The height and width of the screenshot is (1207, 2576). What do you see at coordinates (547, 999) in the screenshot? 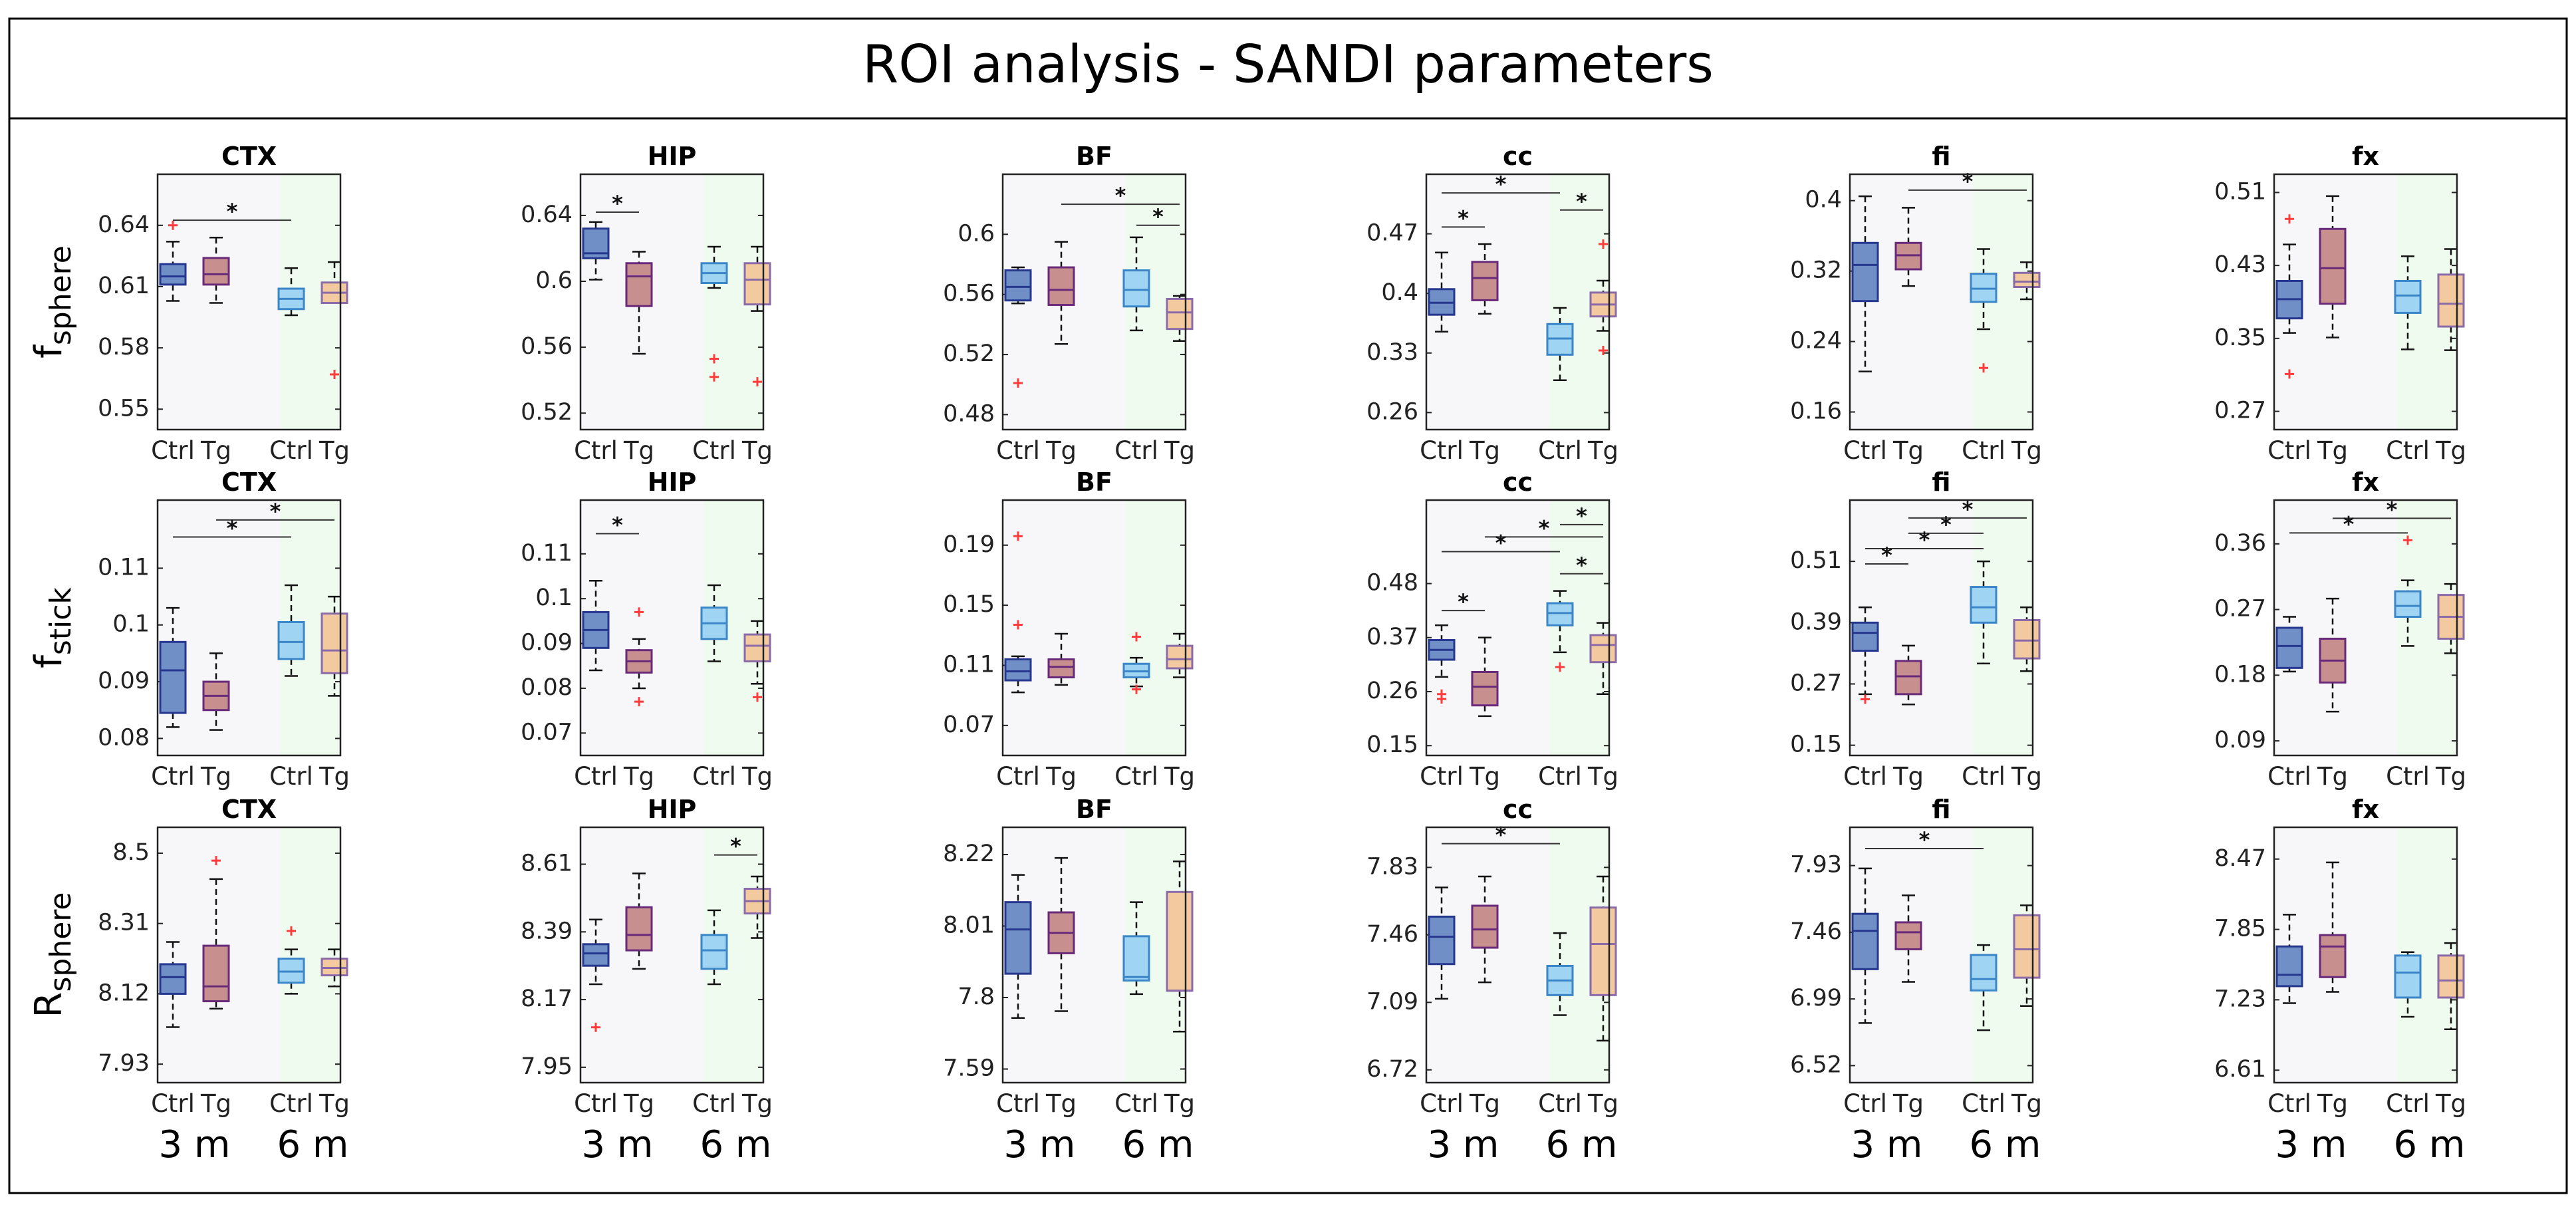
I see `y-tick-label: 8.17` at bounding box center [547, 999].